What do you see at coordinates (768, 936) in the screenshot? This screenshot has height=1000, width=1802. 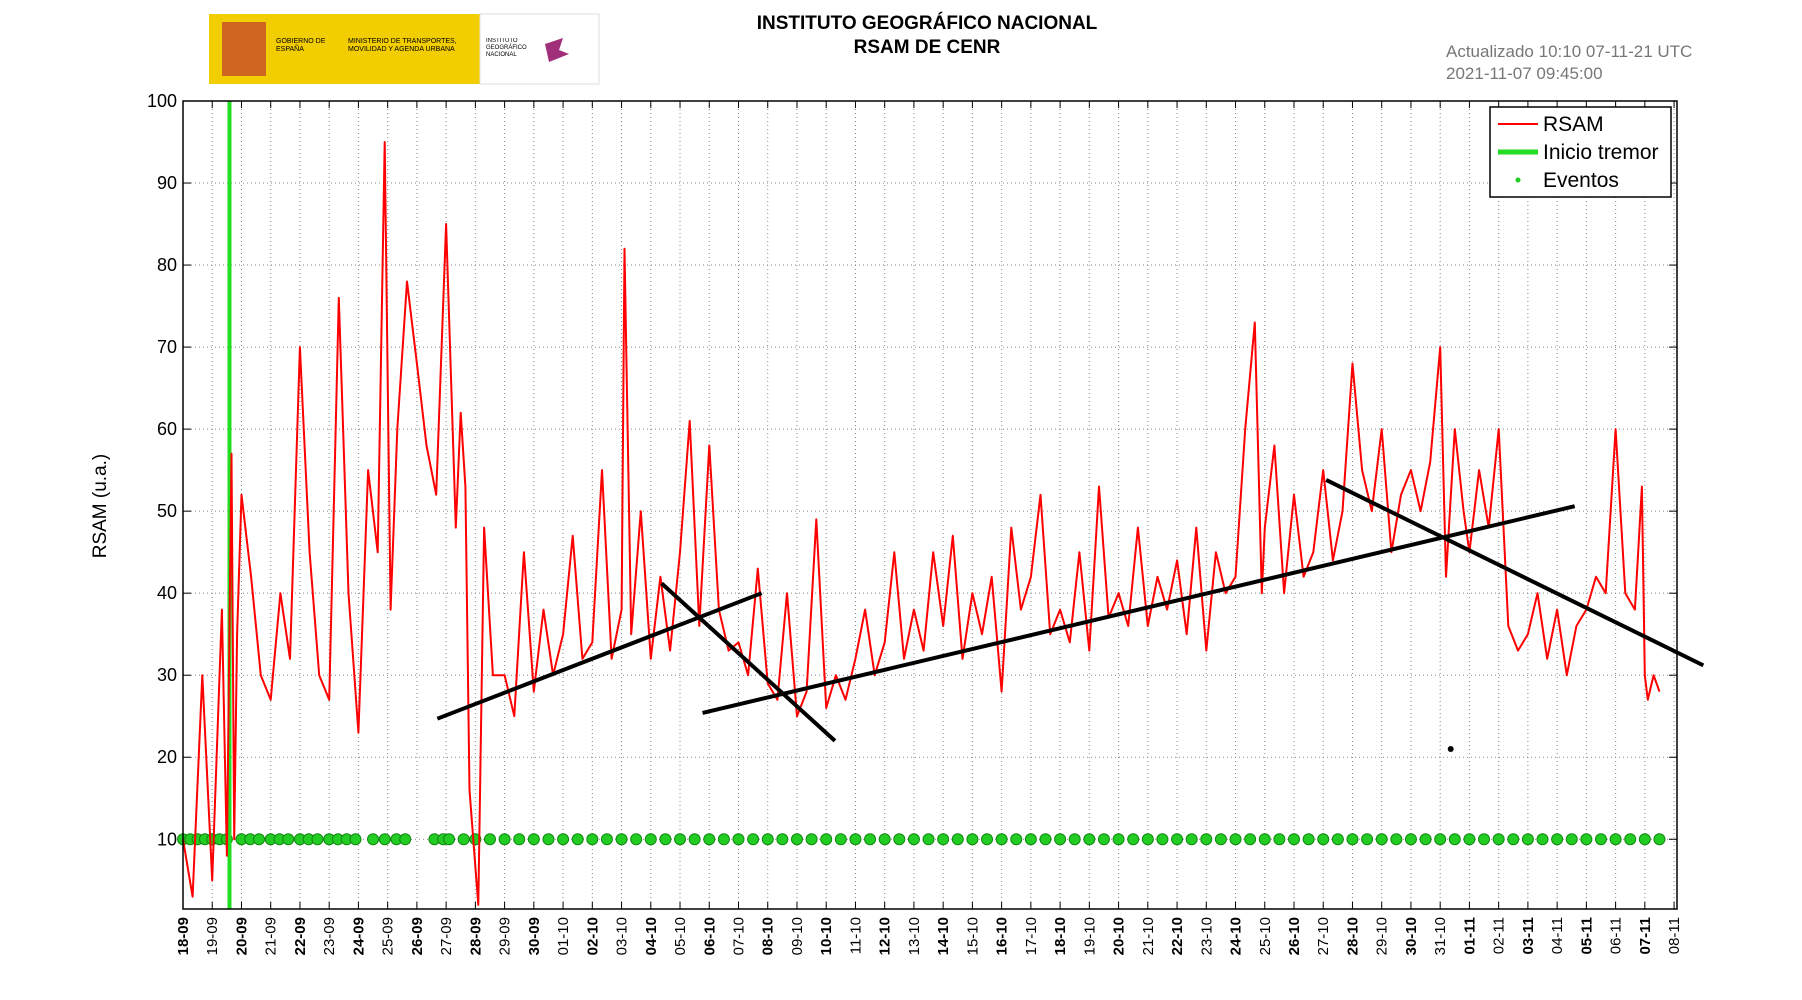 I see `x-tick-label: 08-10` at bounding box center [768, 936].